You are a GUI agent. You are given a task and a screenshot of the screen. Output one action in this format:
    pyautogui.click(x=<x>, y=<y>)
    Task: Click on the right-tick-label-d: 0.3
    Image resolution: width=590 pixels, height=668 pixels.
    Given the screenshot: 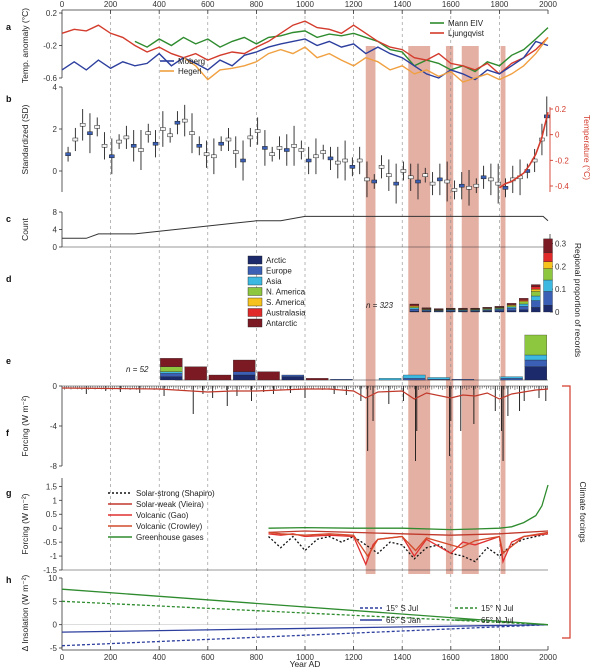 What is the action you would take?
    pyautogui.click(x=561, y=243)
    